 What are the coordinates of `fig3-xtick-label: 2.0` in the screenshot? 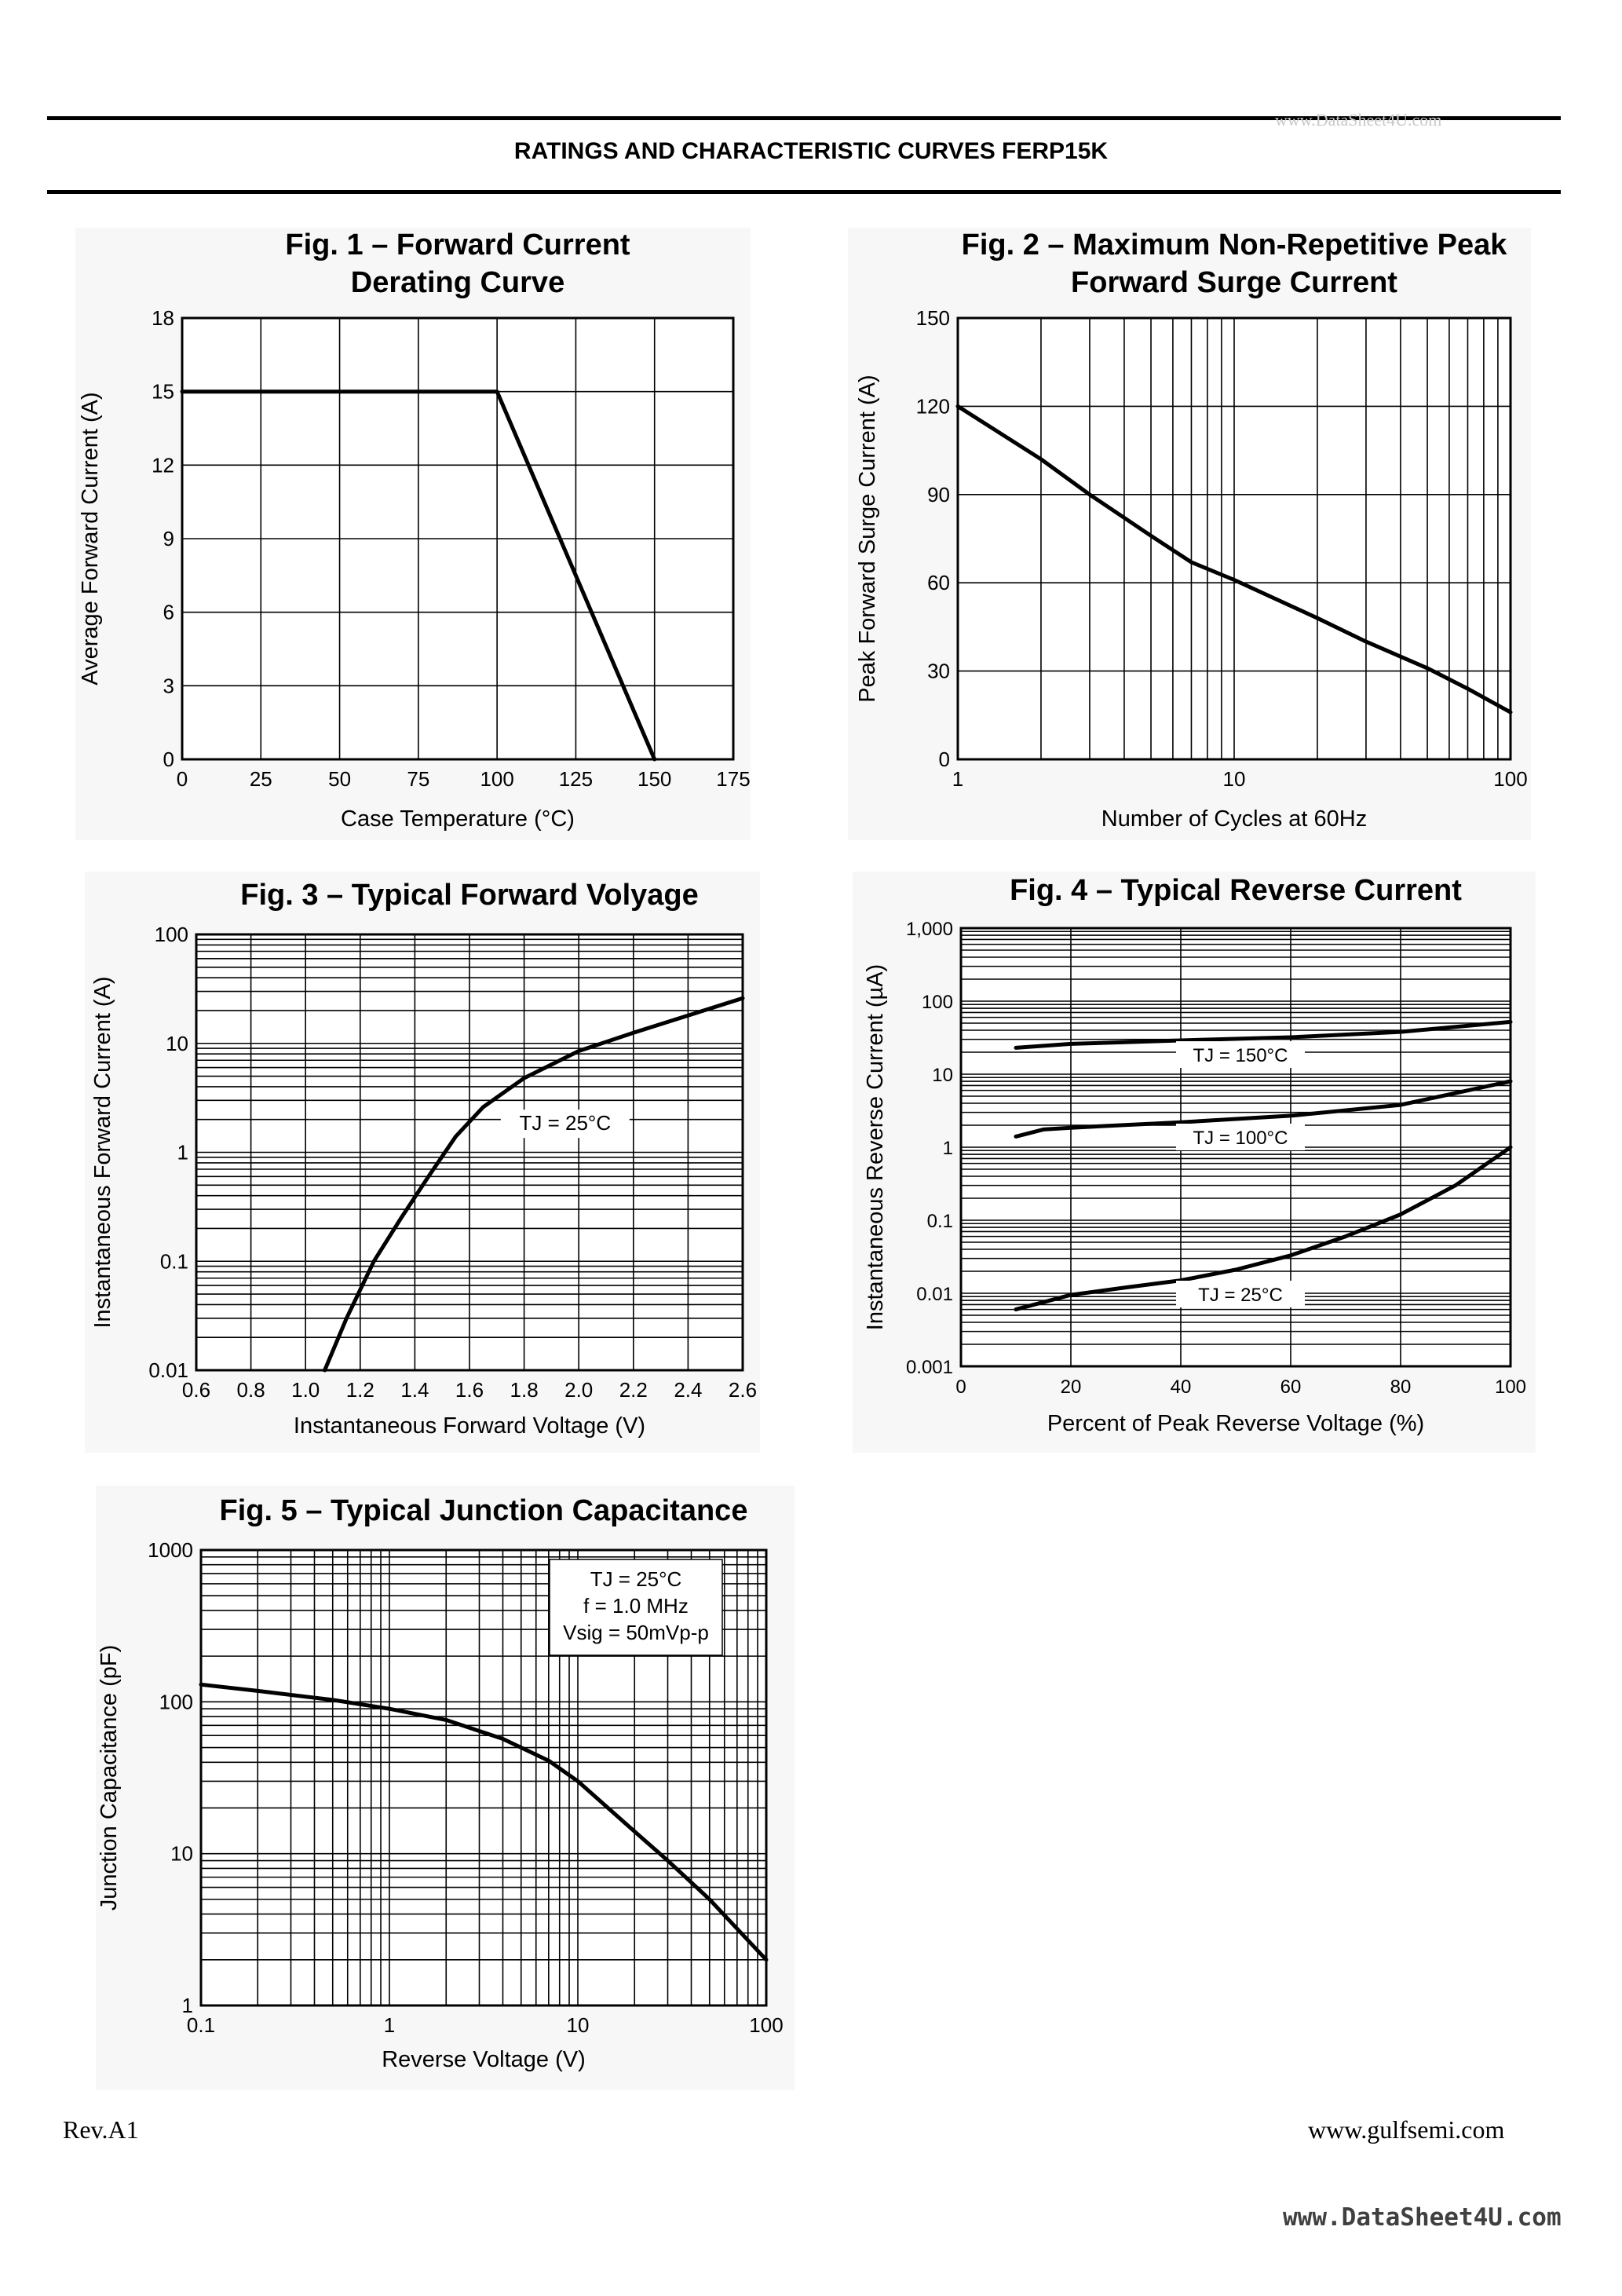 It's located at (578, 1390).